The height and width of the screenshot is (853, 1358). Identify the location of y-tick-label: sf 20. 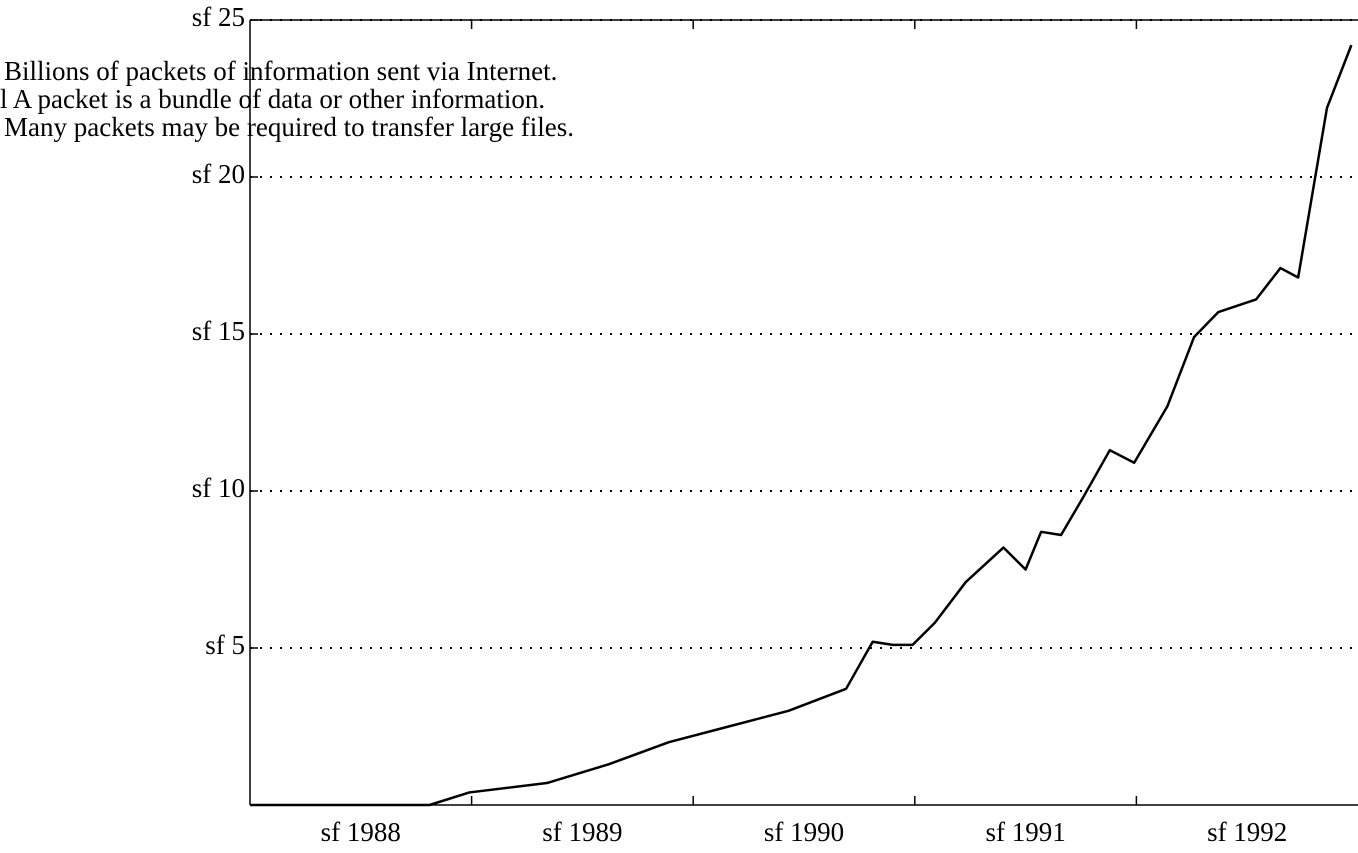
(218, 174).